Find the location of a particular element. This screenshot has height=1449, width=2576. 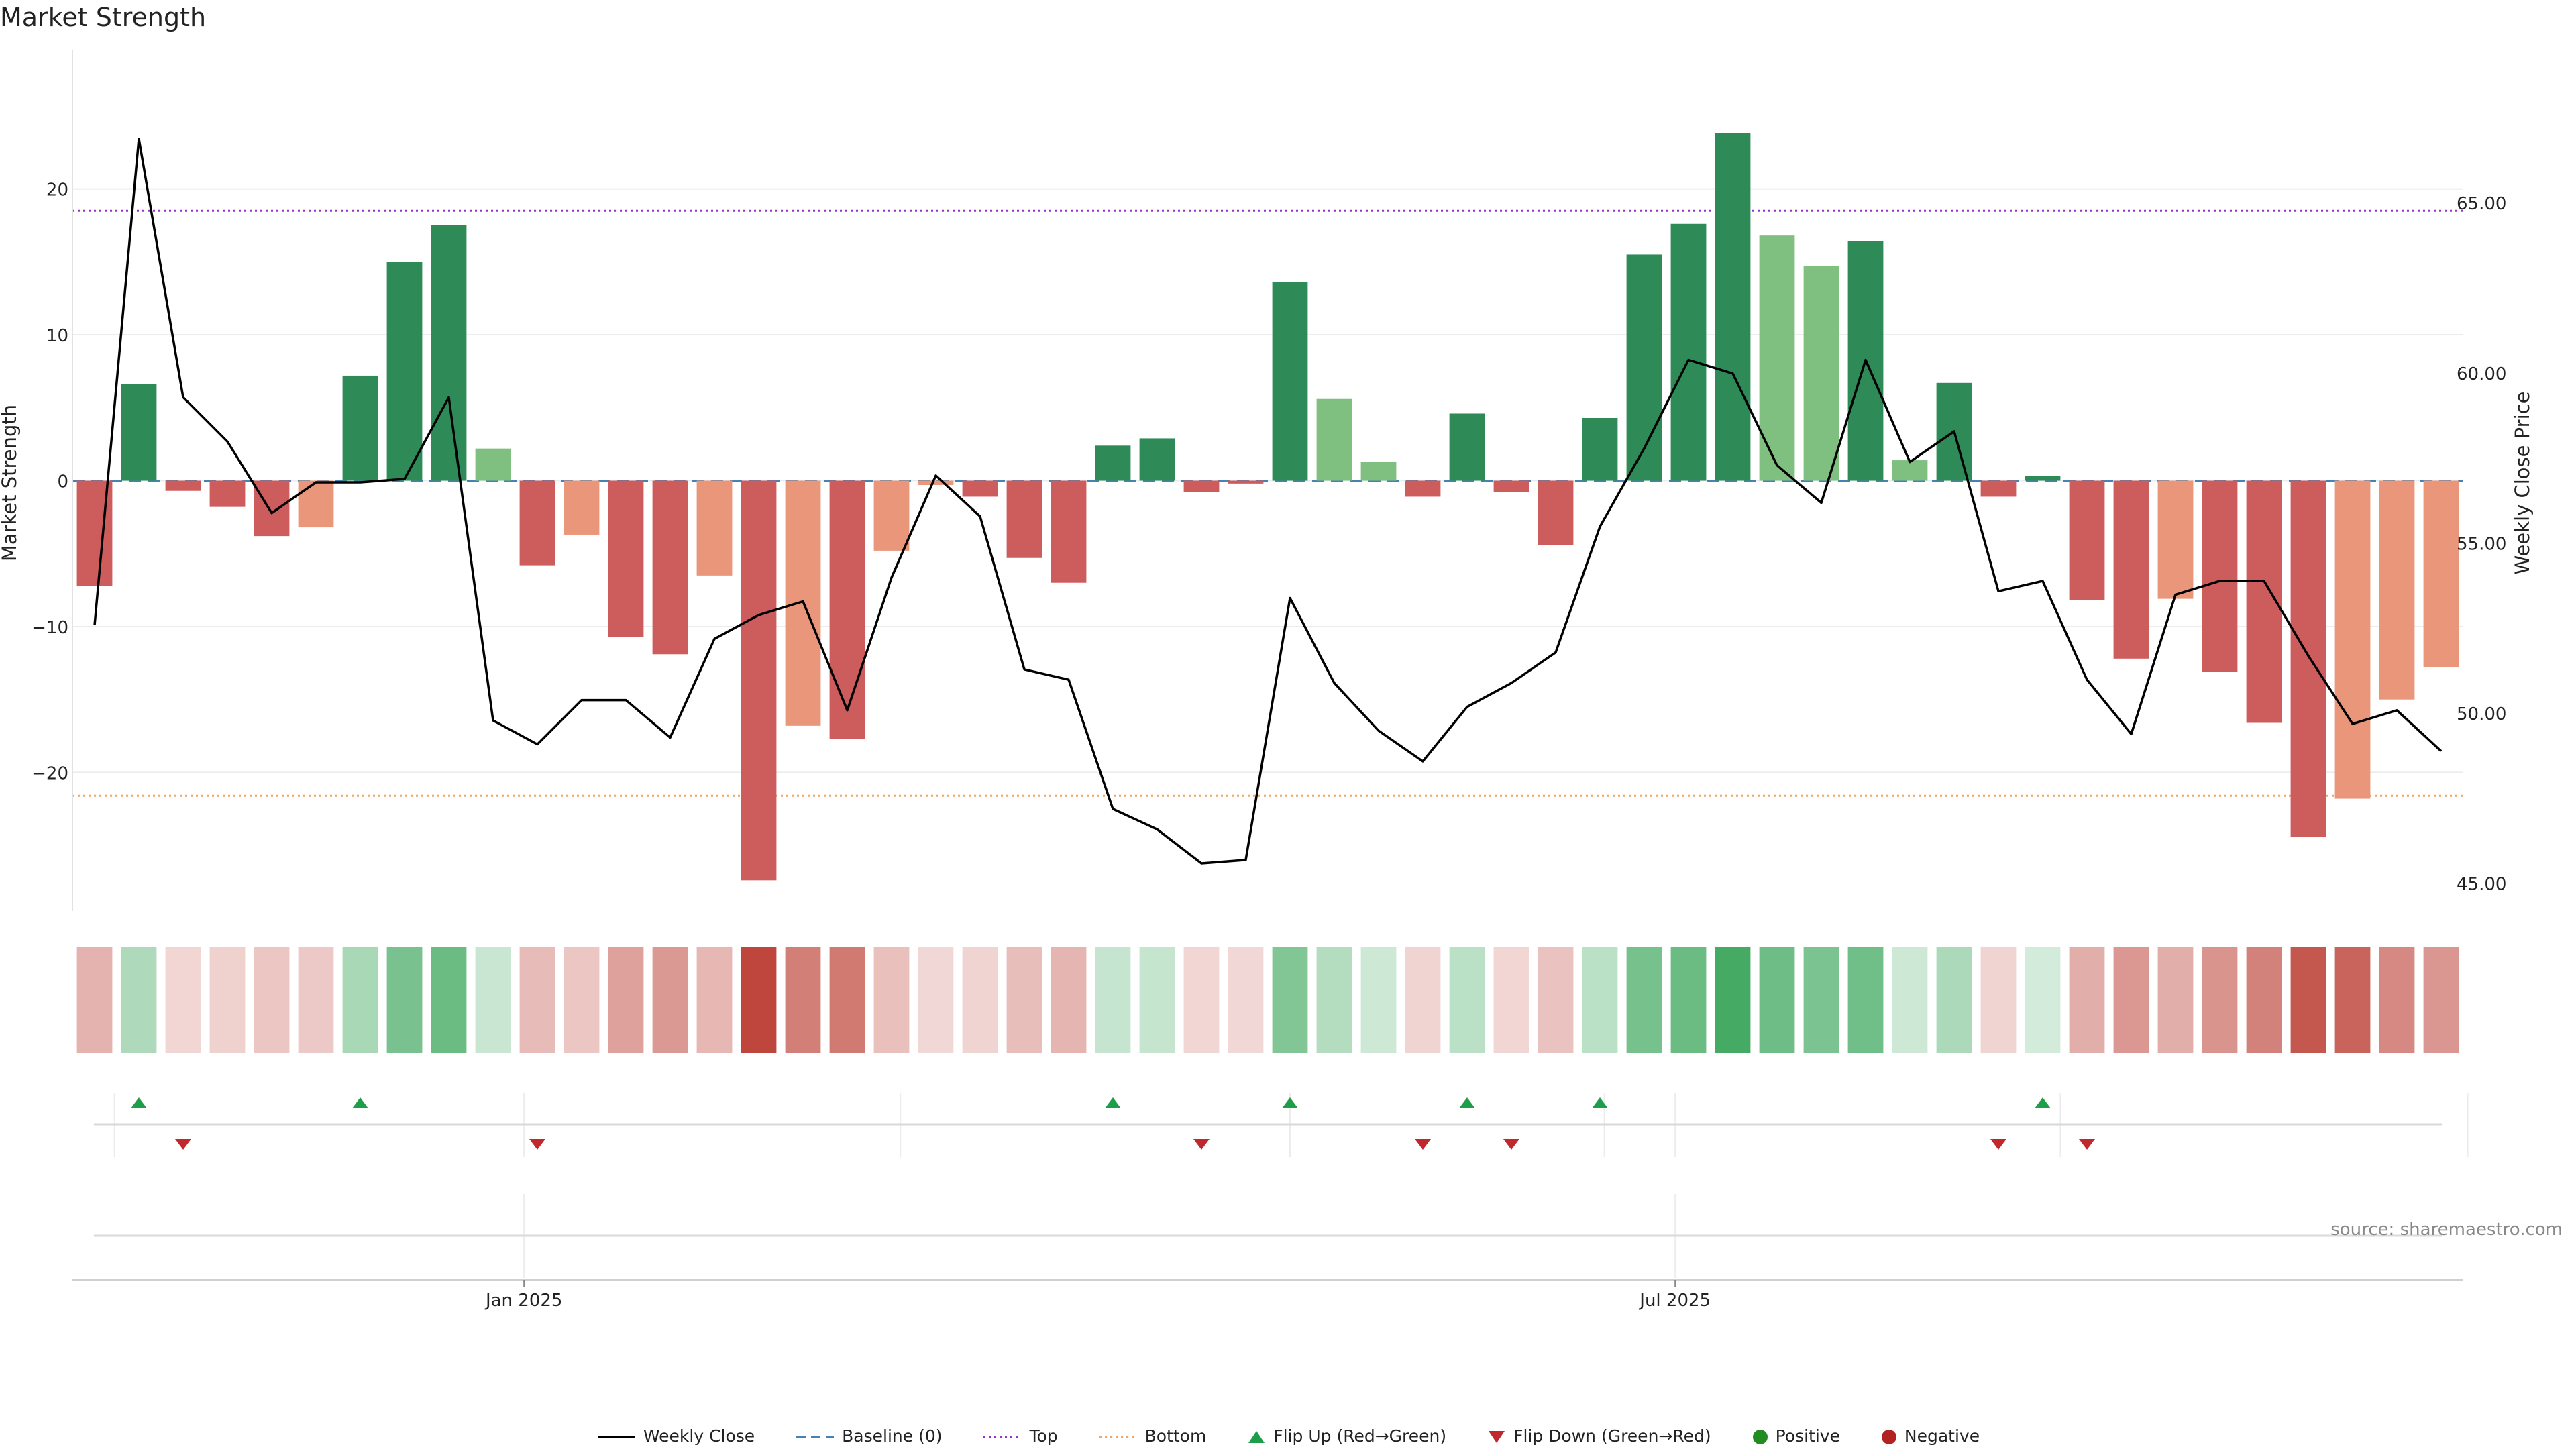

legend-line-icon is located at coordinates (616, 1437).